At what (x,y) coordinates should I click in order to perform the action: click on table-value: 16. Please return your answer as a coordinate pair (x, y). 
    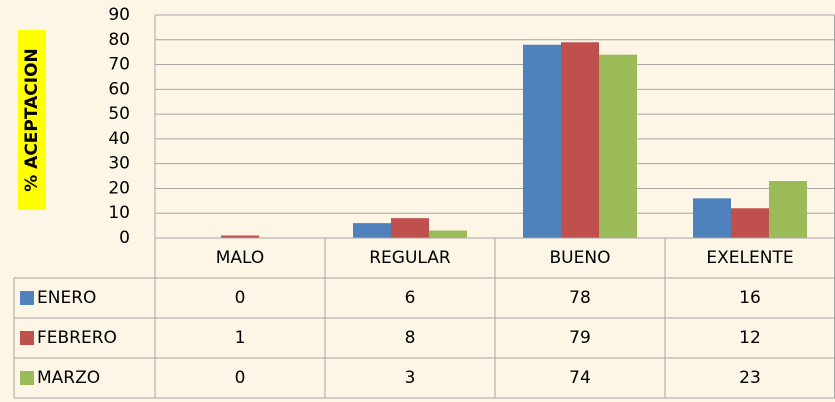
    Looking at the image, I should click on (750, 298).